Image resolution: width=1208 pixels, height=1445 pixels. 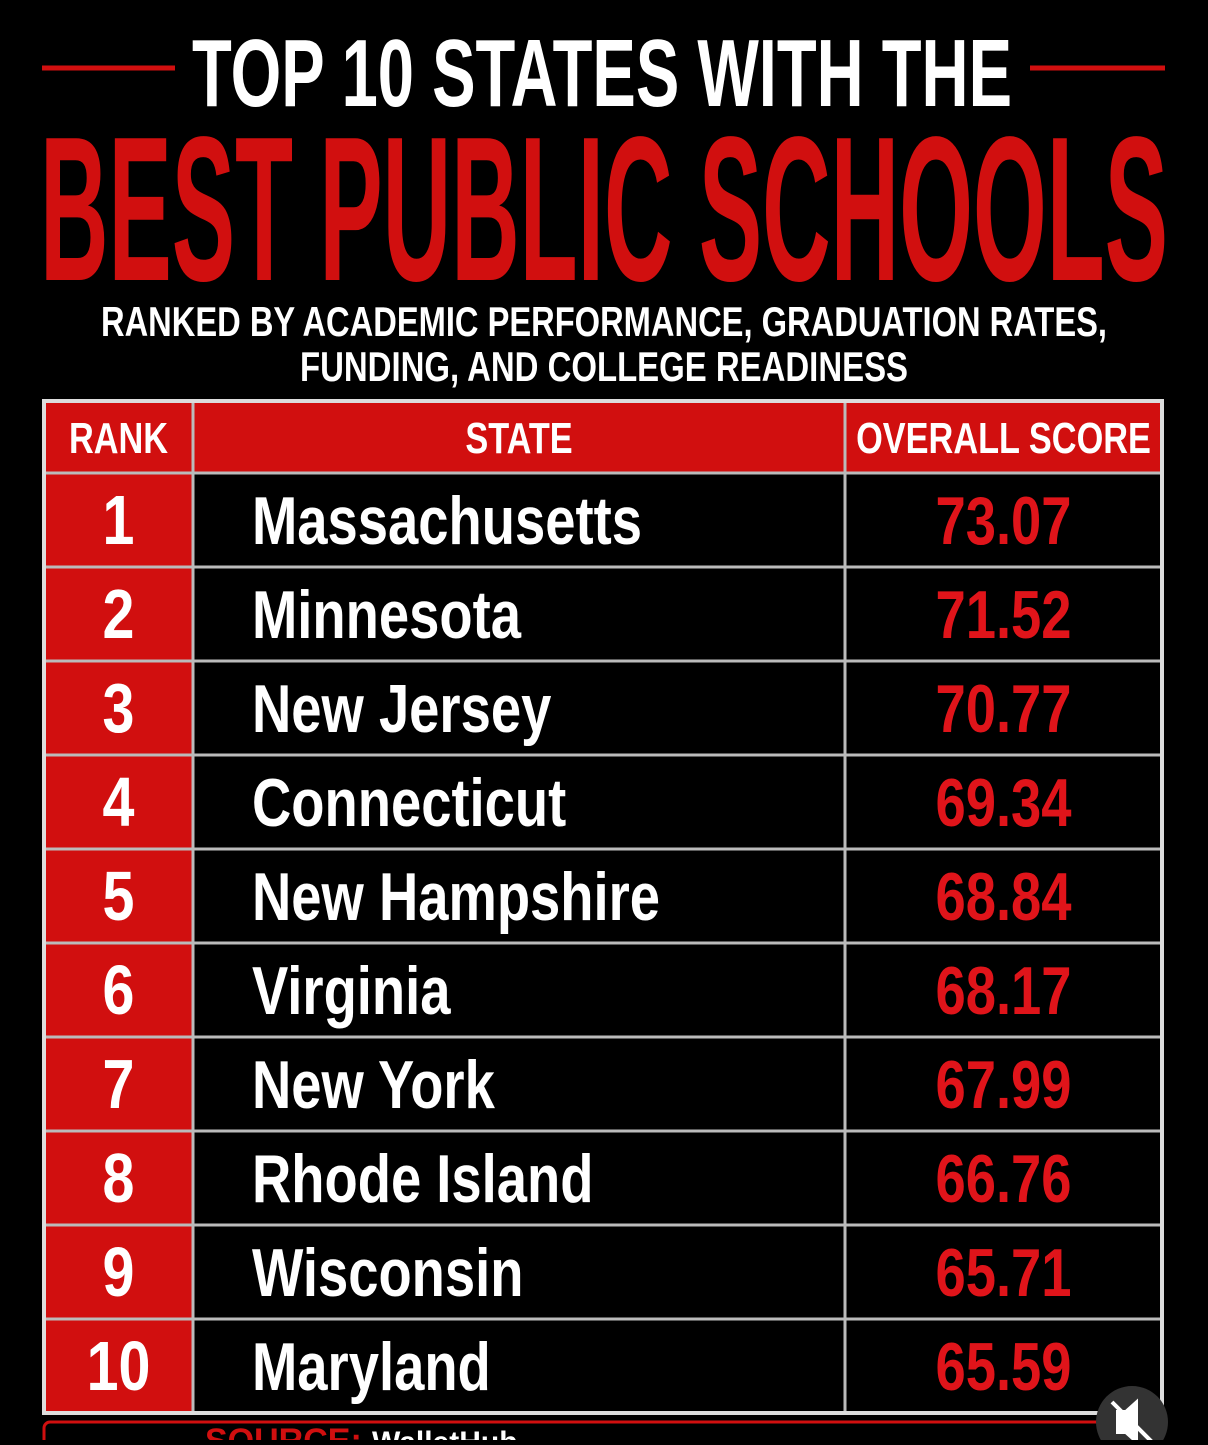 I want to click on subtitle: FUNDING, AND COLLEGE READINESS, so click(x=604, y=366).